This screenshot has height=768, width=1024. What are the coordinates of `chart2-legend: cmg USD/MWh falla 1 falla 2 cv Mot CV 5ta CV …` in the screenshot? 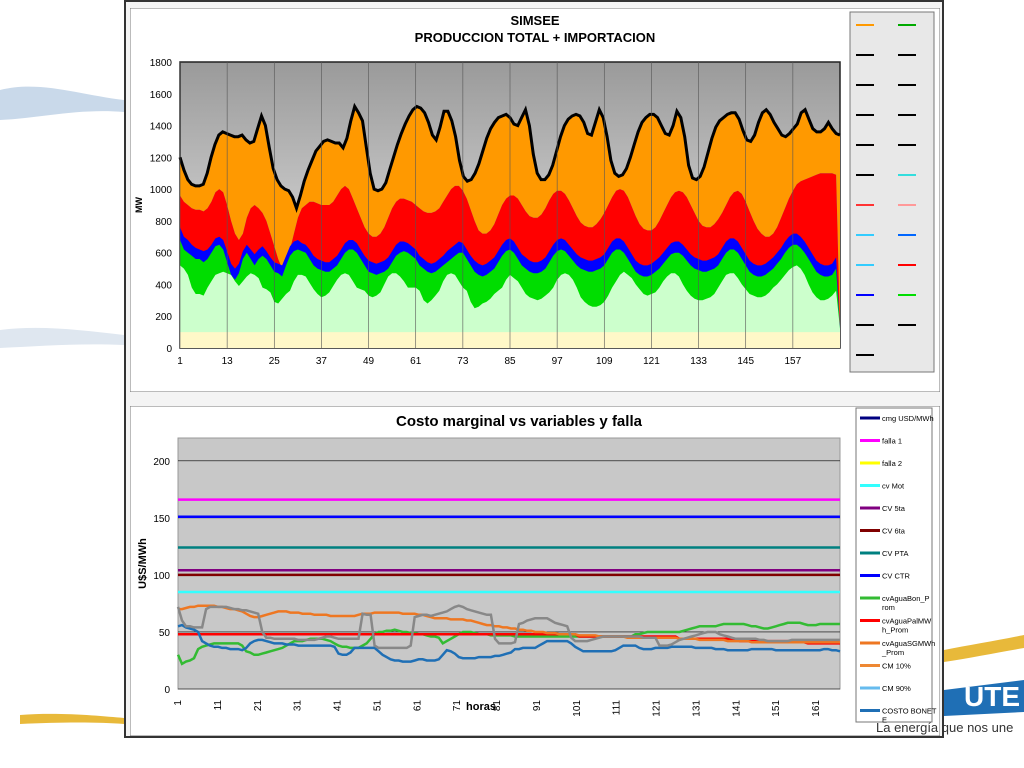 It's located at (896, 566).